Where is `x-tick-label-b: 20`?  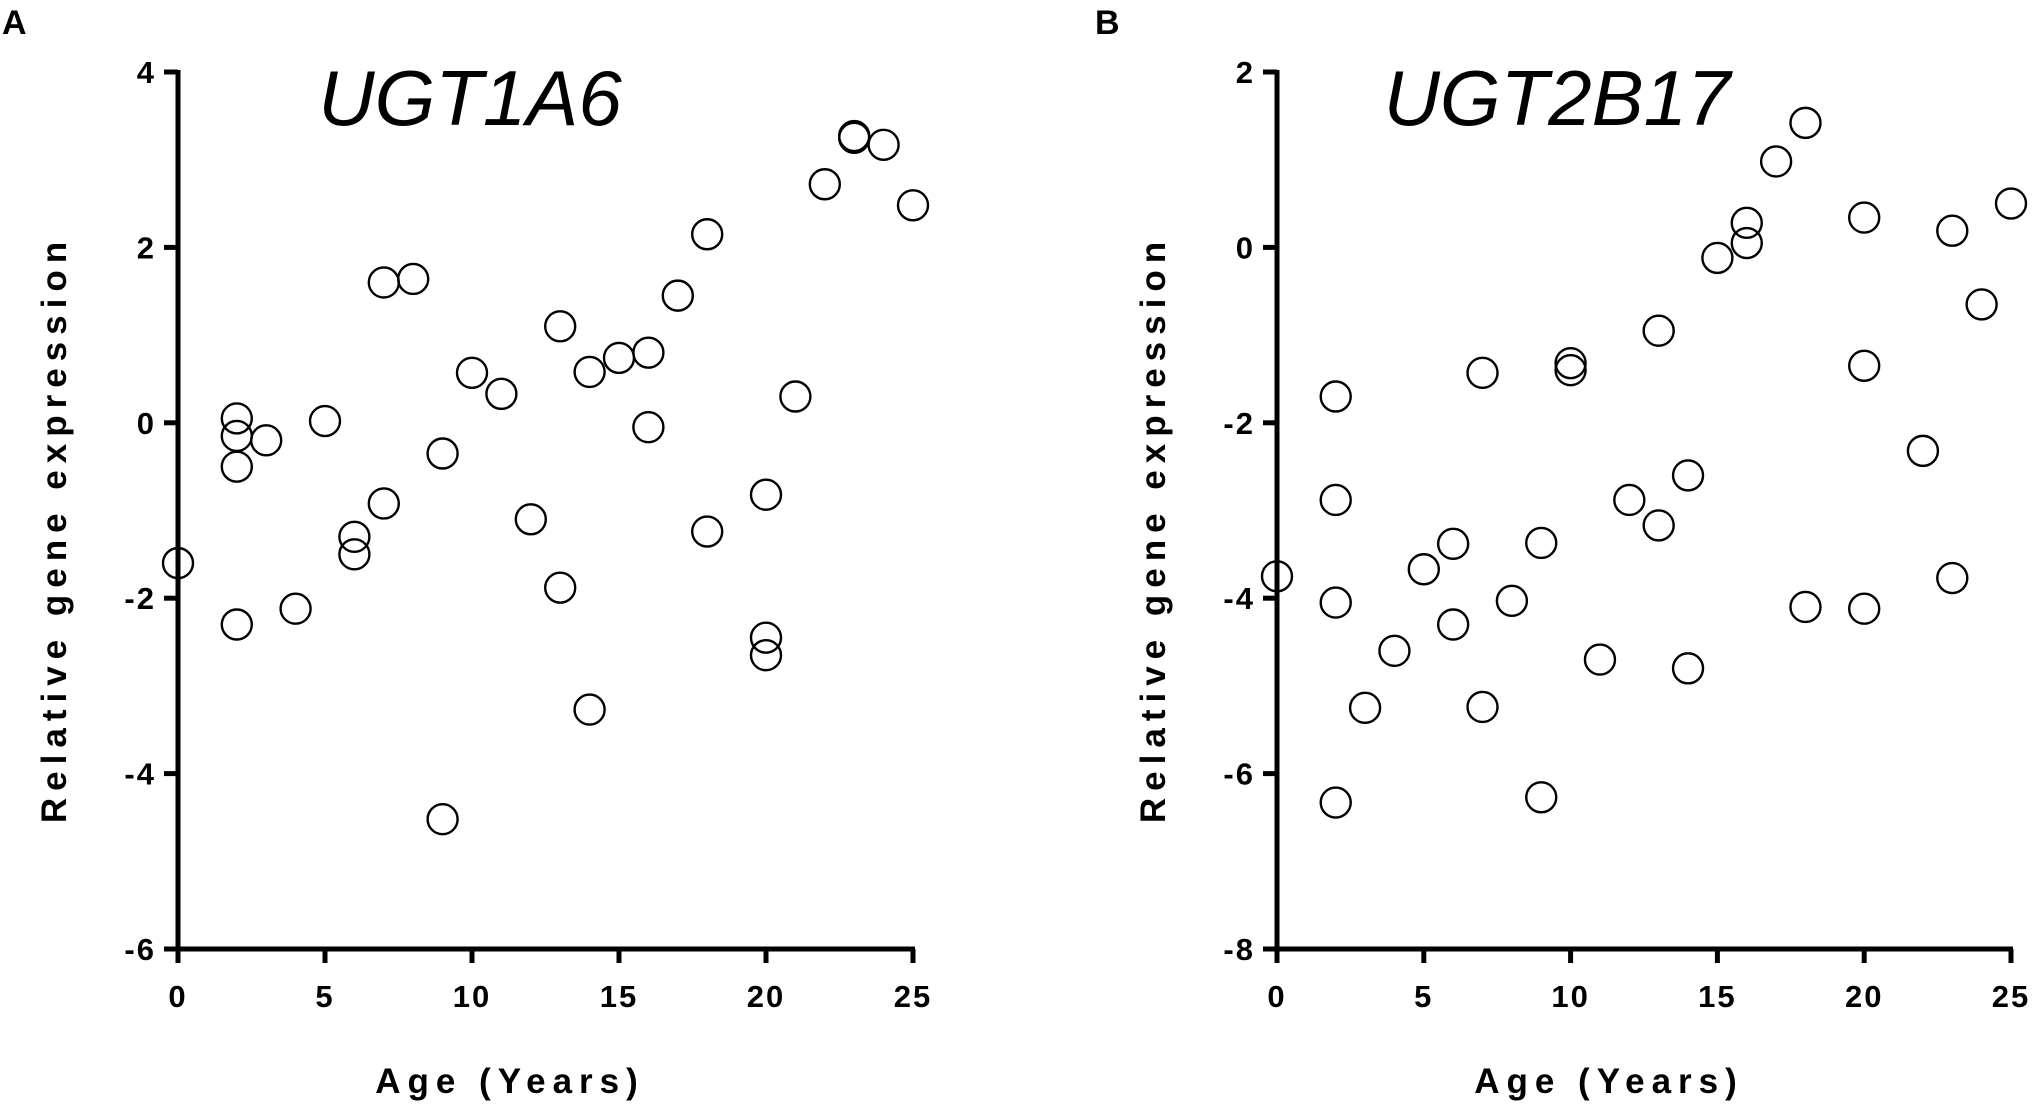 x-tick-label-b: 20 is located at coordinates (1864, 996).